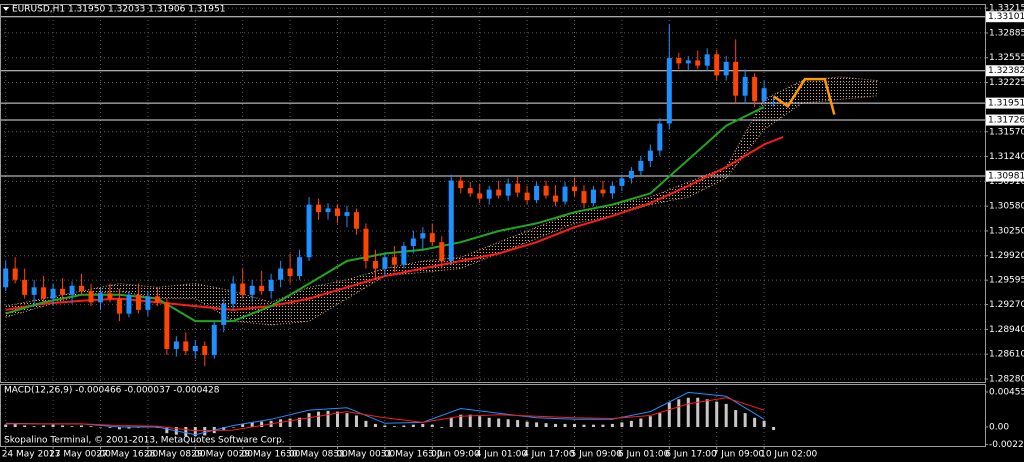 The width and height of the screenshot is (1024, 462). I want to click on y-tick-label: 1.29595, so click(1006, 281).